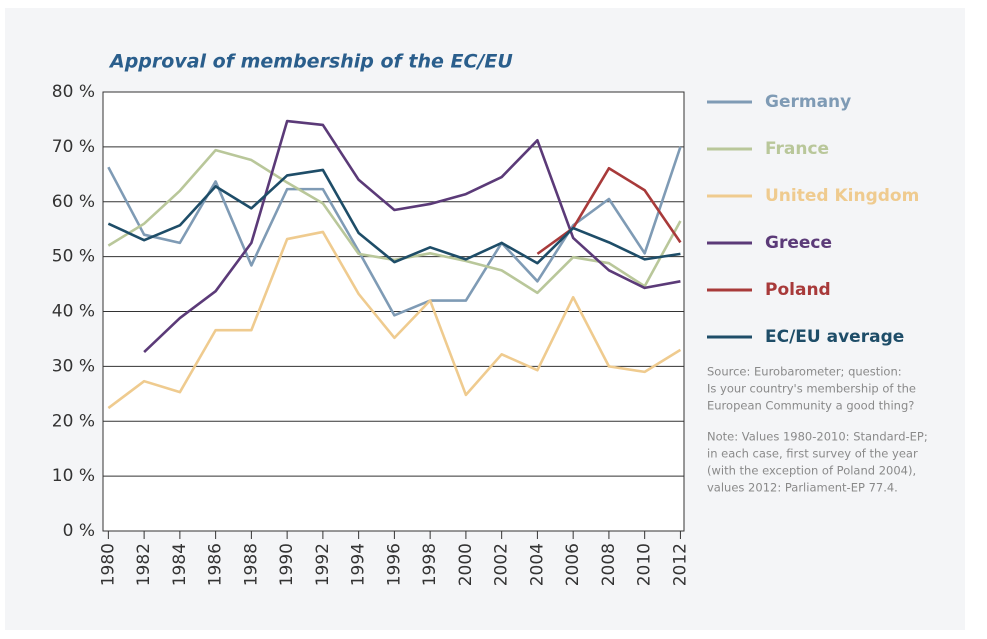 This screenshot has height=639, width=987. I want to click on x-tick-label: 1990, so click(287, 564).